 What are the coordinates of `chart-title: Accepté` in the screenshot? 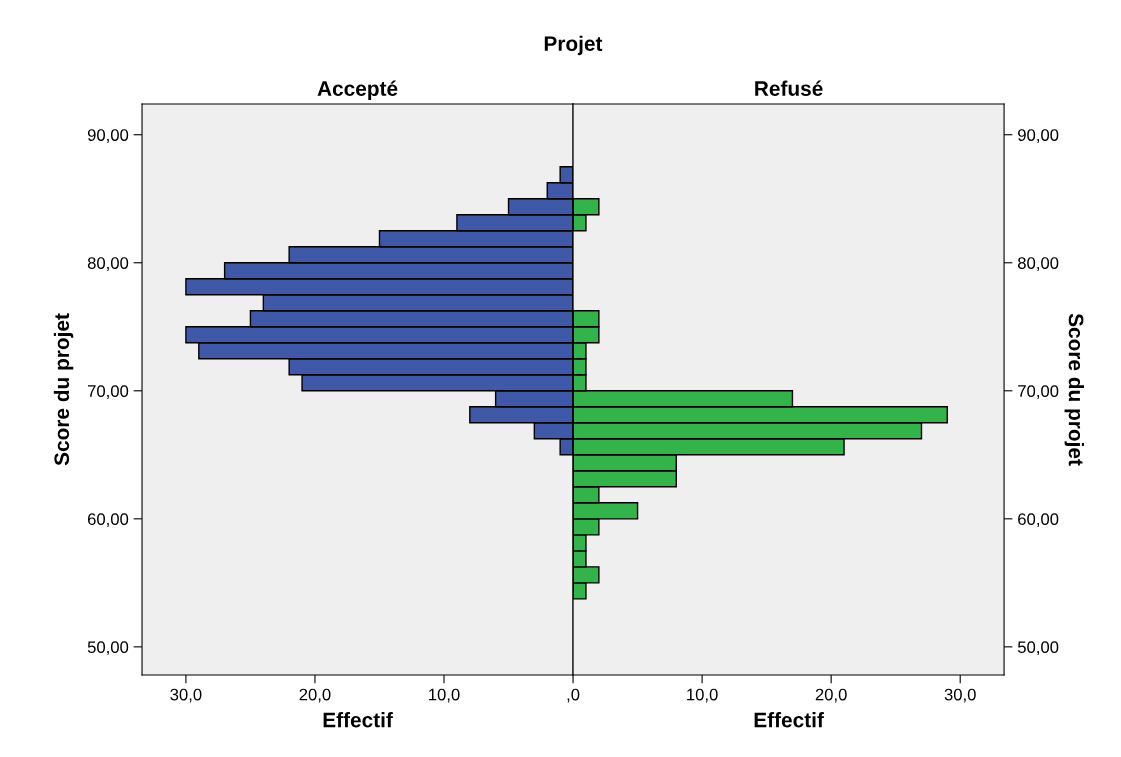 It's located at (357, 90).